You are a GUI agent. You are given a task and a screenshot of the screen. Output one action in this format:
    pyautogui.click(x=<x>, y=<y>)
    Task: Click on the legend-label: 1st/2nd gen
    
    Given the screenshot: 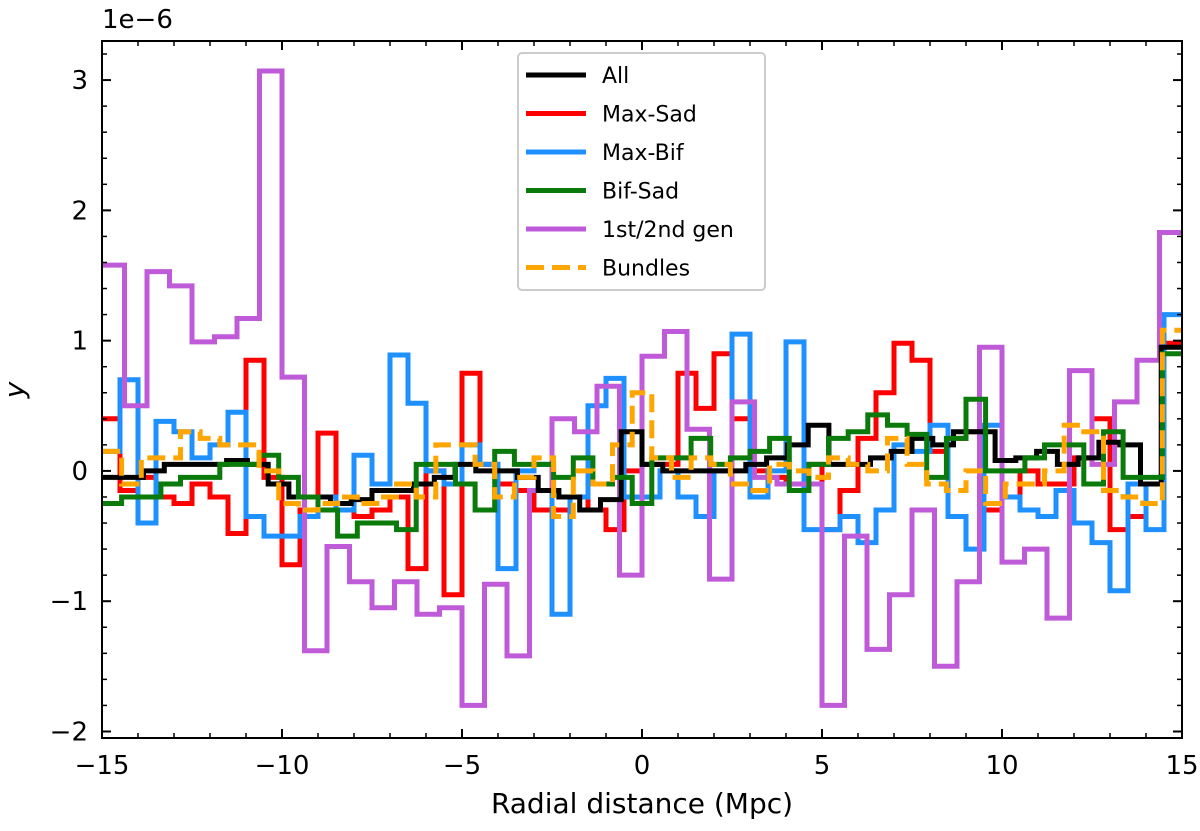 What is the action you would take?
    pyautogui.click(x=668, y=230)
    